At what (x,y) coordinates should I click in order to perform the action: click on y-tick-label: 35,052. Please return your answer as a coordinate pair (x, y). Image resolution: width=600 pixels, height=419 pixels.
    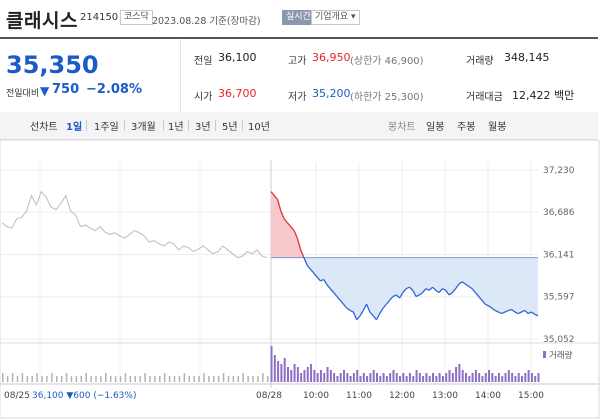
    Looking at the image, I should click on (559, 340).